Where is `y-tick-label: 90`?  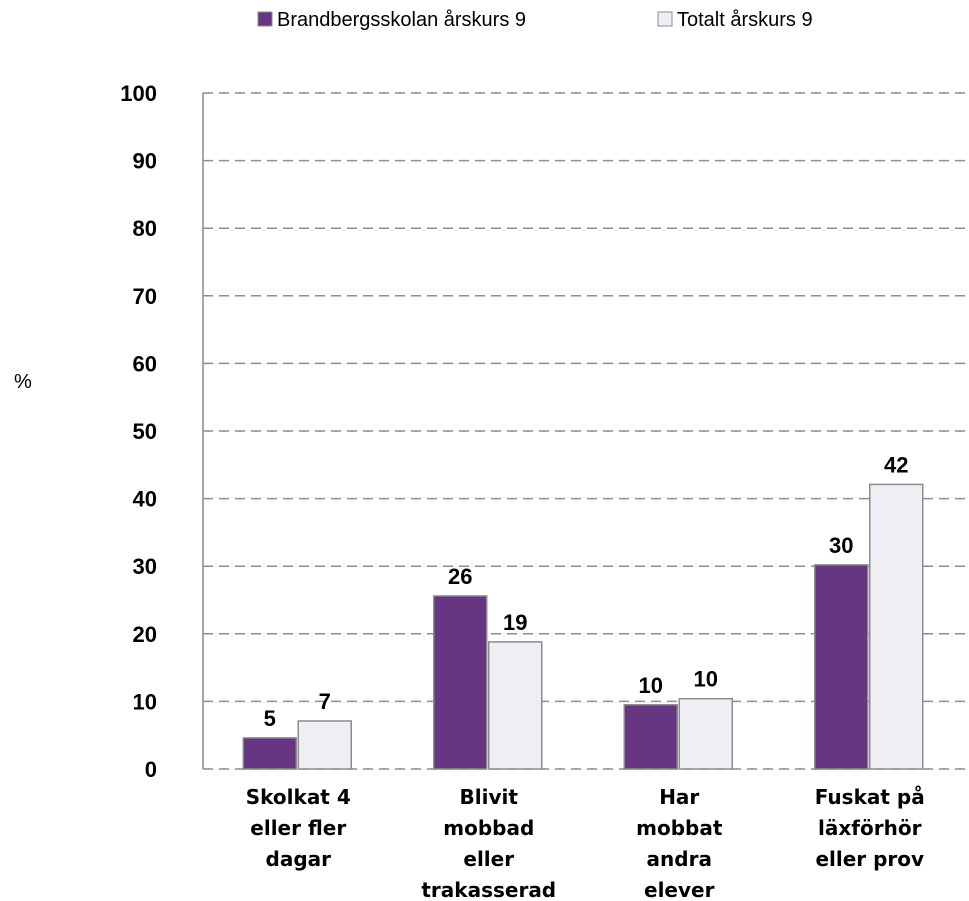 y-tick-label: 90 is located at coordinates (145, 161).